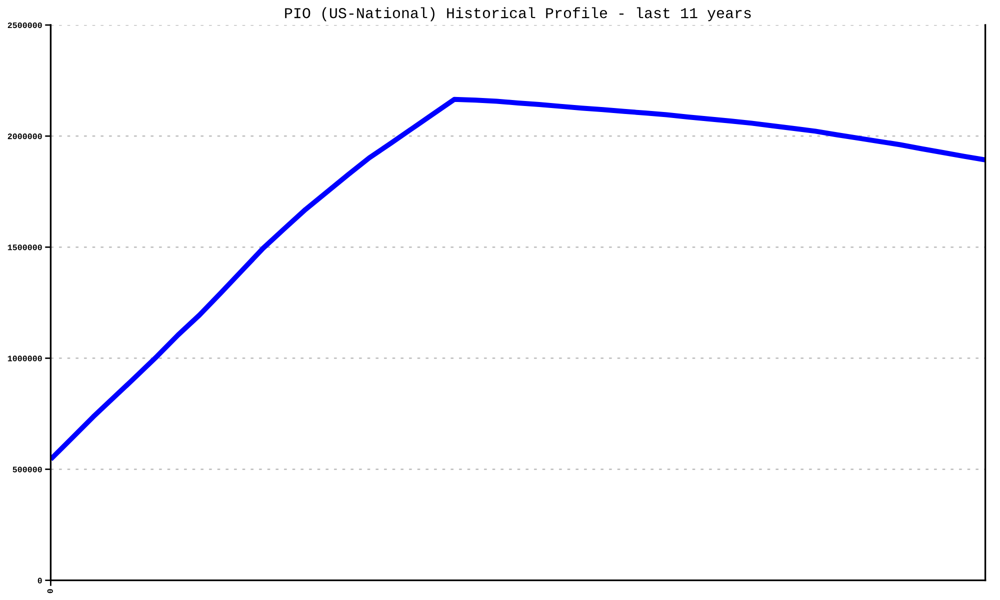 The height and width of the screenshot is (600, 1000). I want to click on y-tick-label: 2500000, so click(25, 25).